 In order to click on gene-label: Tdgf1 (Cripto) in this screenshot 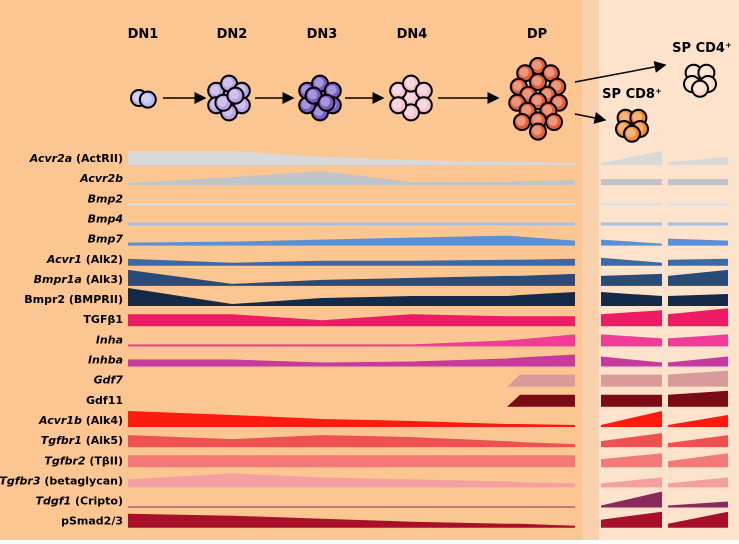, I will do `click(79, 501)`.